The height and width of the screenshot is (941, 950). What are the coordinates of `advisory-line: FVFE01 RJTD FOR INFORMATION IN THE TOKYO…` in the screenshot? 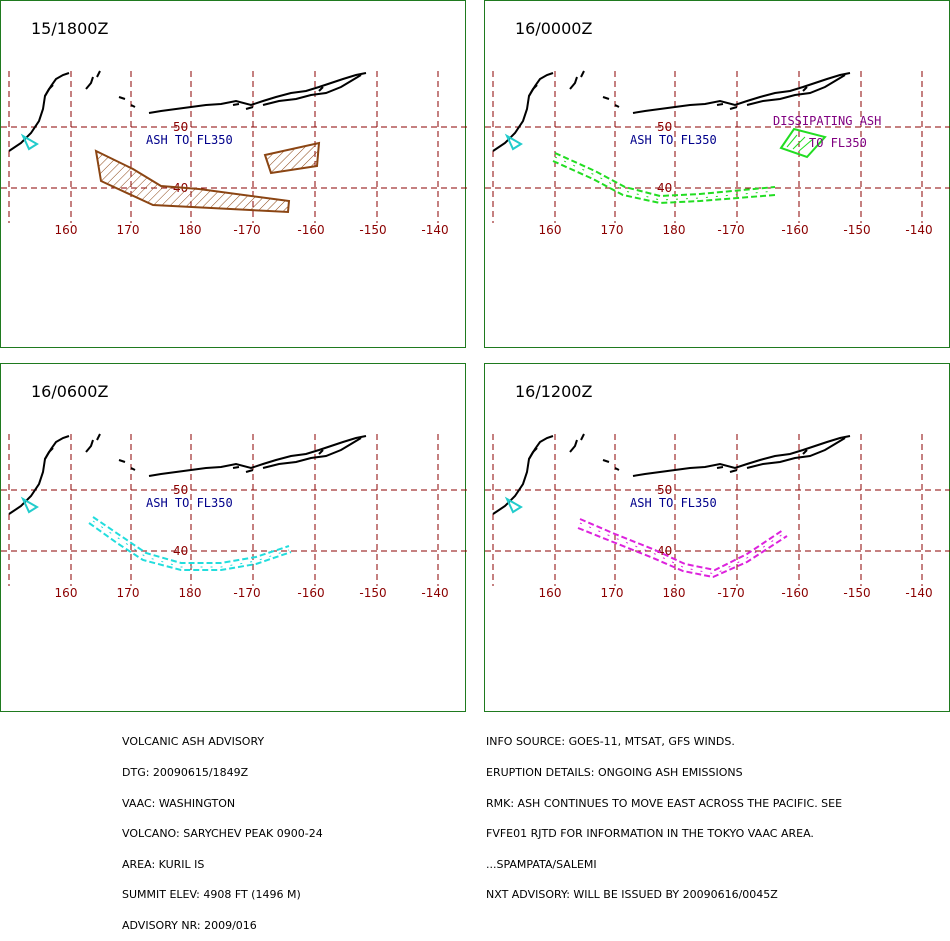 It's located at (650, 834).